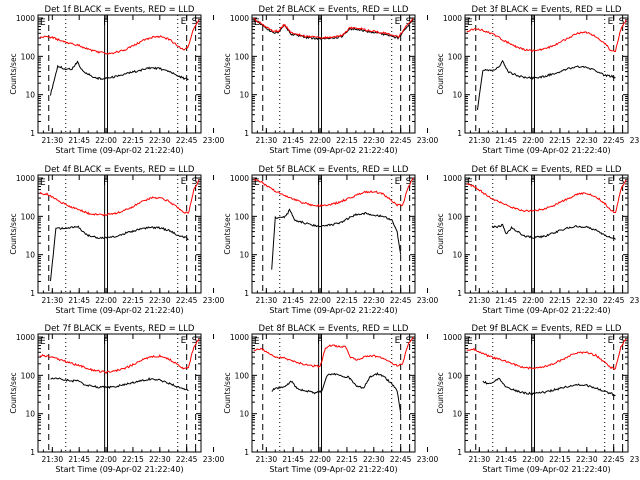 The width and height of the screenshot is (640, 480). I want to click on x-axis-label: Start Time (09-Apr-02 21:22:40), so click(546, 469).